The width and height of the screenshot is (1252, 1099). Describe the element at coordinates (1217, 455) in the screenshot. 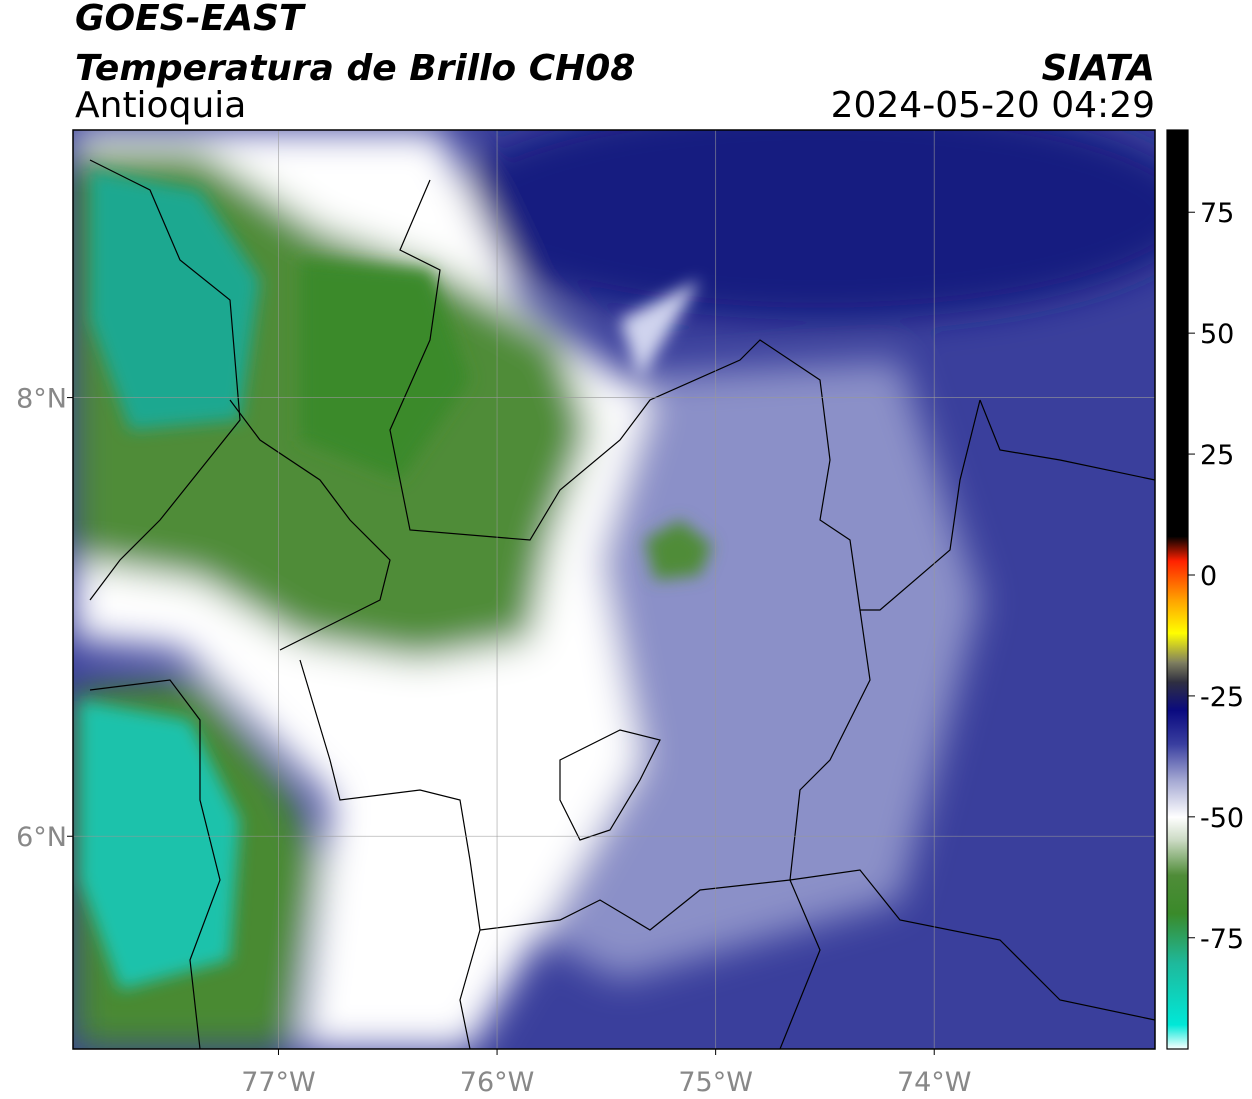

I see `colorbar-tick-label: 25` at that location.